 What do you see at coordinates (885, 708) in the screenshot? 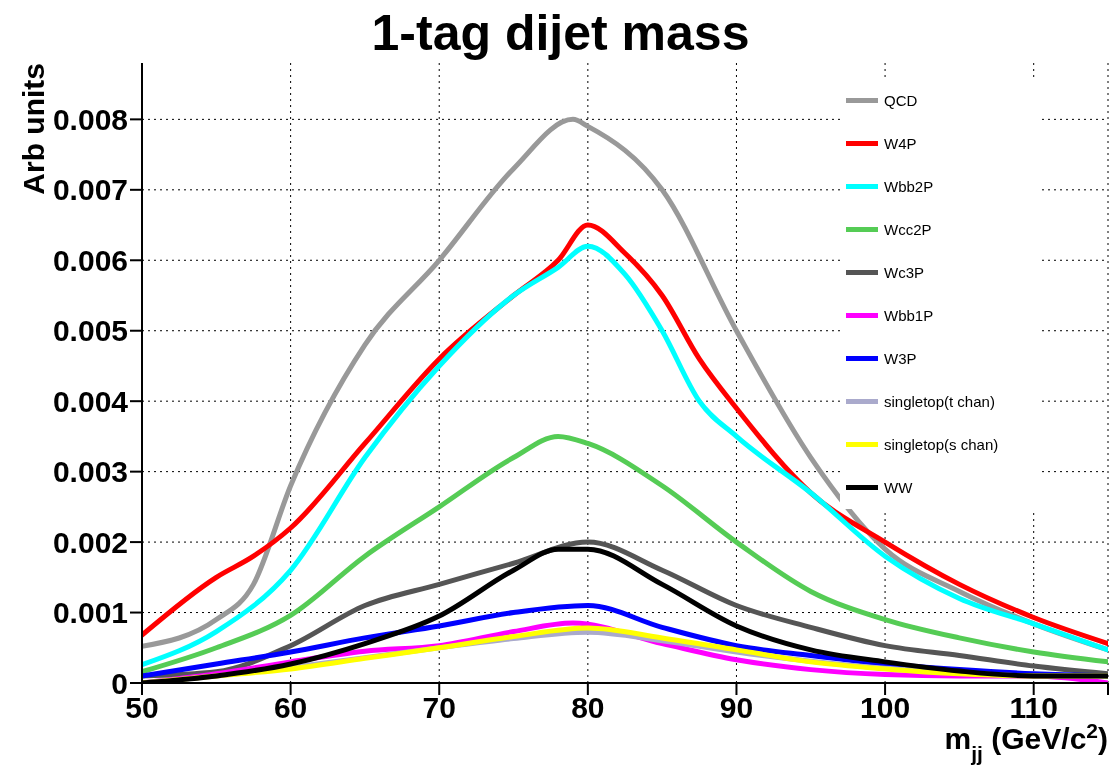
I see `x-tick-label: 100` at bounding box center [885, 708].